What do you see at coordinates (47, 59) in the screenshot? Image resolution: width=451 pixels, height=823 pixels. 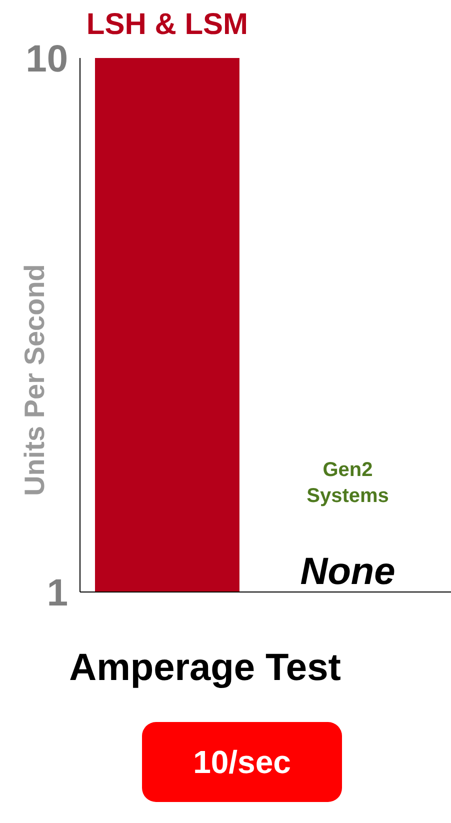 I see `y-tick-label: 10` at bounding box center [47, 59].